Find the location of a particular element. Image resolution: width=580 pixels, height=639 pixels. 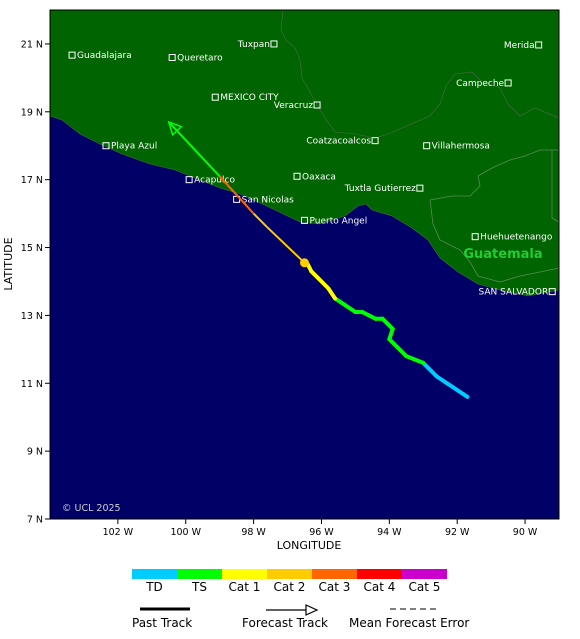

city-label: Acapulco is located at coordinates (214, 181).